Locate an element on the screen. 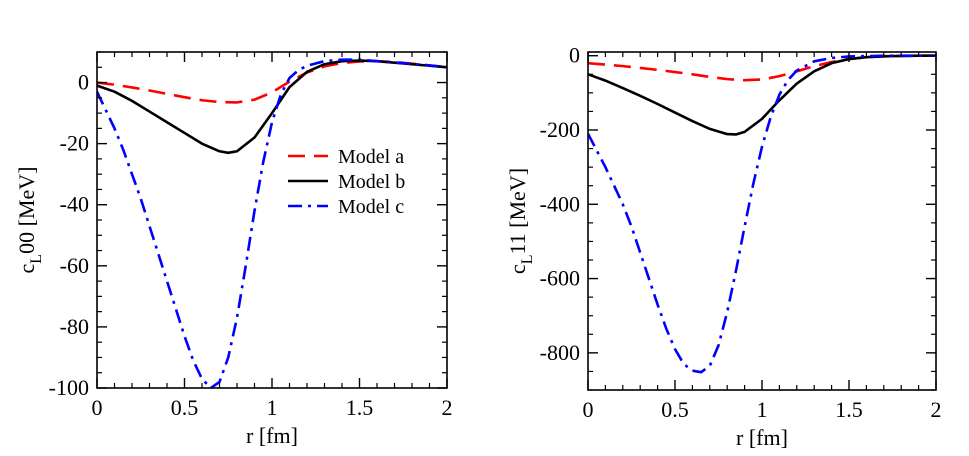 This screenshot has width=969, height=456. y-tick-label: -800 is located at coordinates (560, 352).